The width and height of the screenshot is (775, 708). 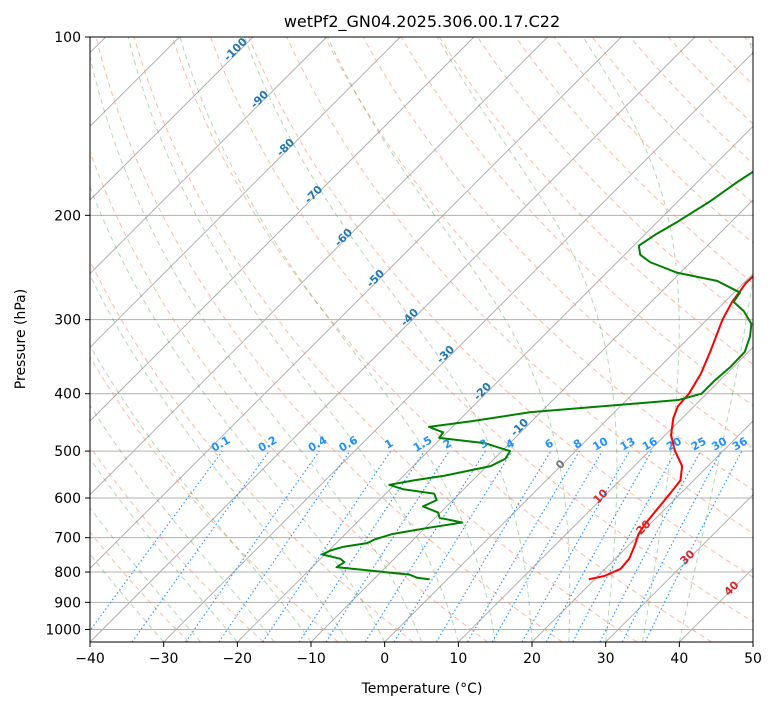 I want to click on x-tick-label: −30, so click(x=164, y=659).